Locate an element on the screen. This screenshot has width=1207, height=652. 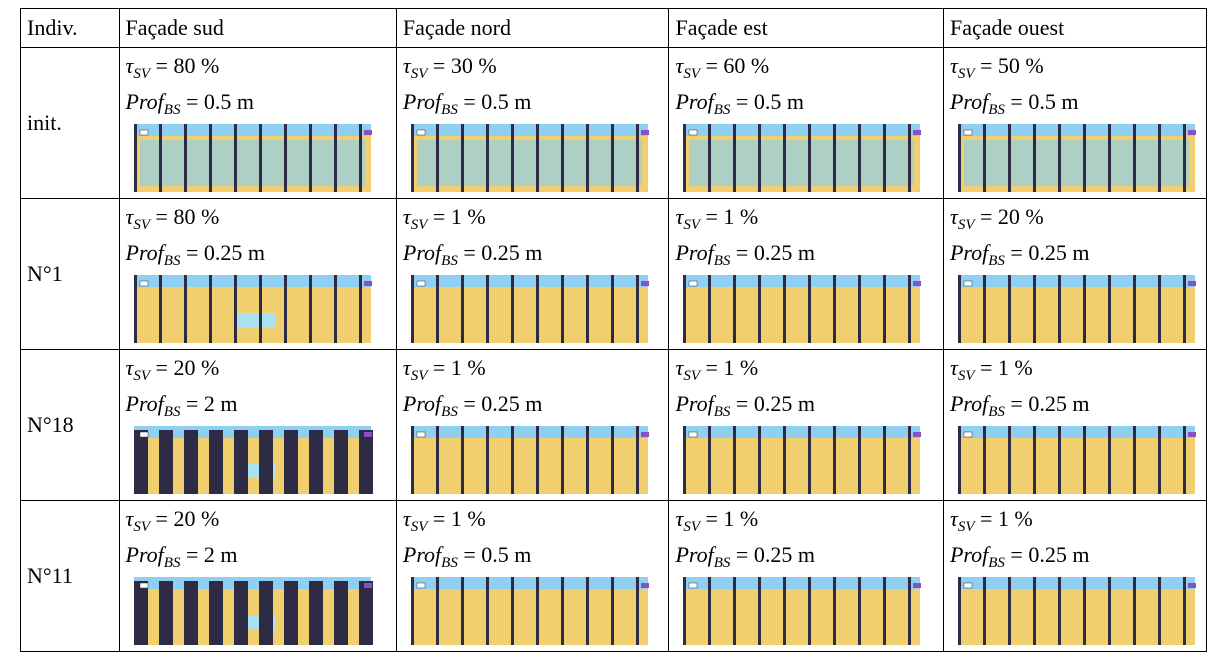
table-cell: τSV = 80 % ProfBS = 0.5 m is located at coordinates (257, 123).